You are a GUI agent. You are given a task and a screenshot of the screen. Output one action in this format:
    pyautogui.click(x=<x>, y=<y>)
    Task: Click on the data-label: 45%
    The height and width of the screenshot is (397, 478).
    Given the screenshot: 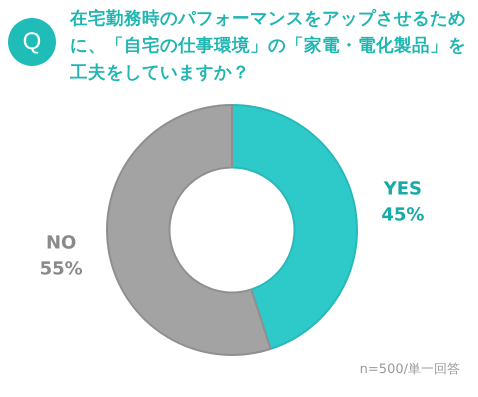 What is the action you would take?
    pyautogui.click(x=402, y=215)
    